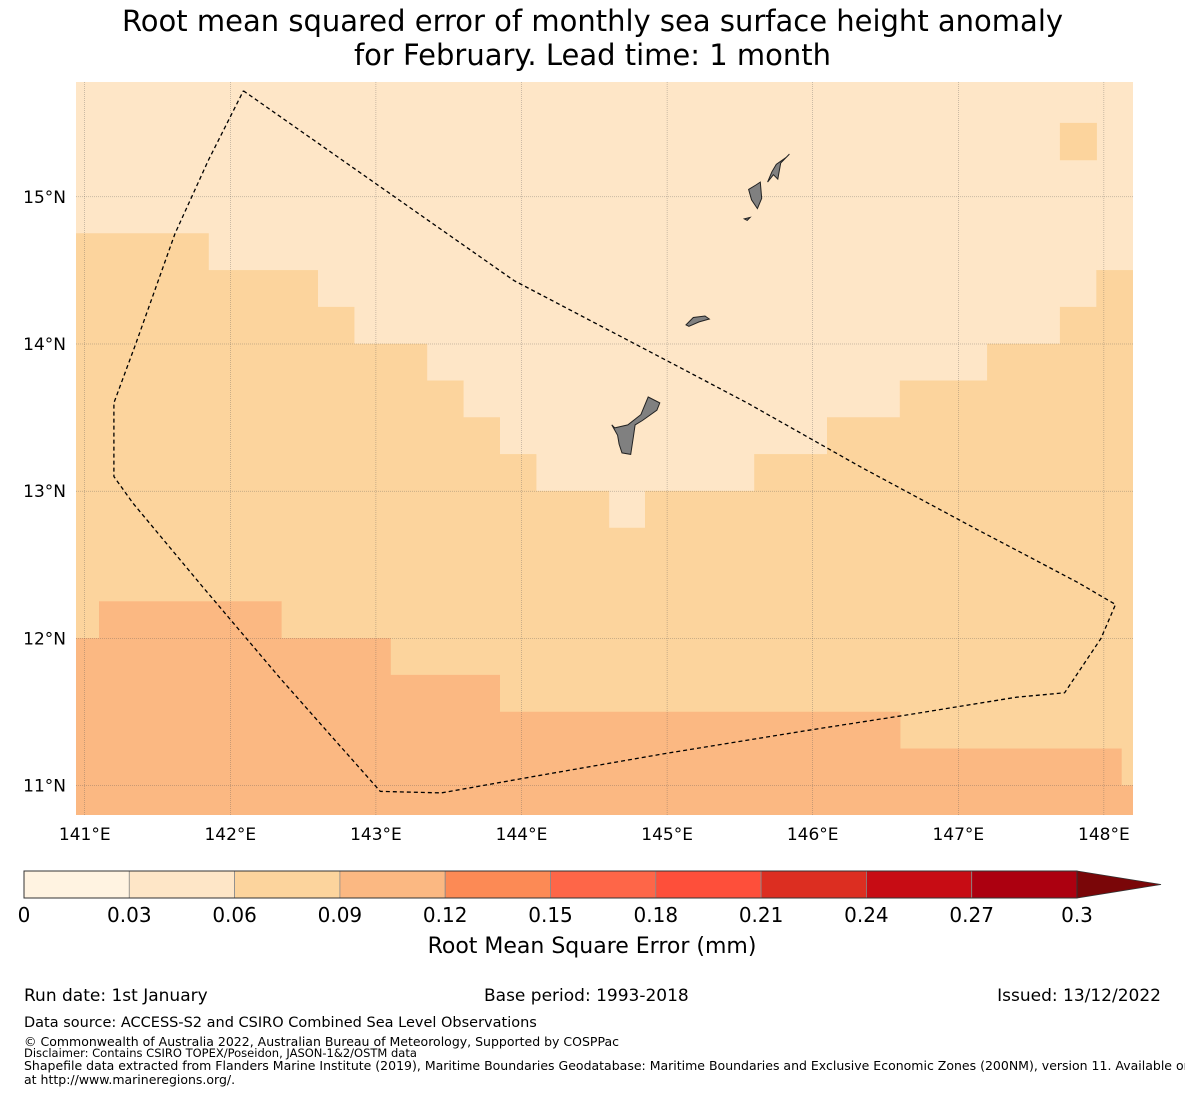 The image size is (1185, 1095). I want to click on lon-tick-label: 143°E, so click(376, 835).